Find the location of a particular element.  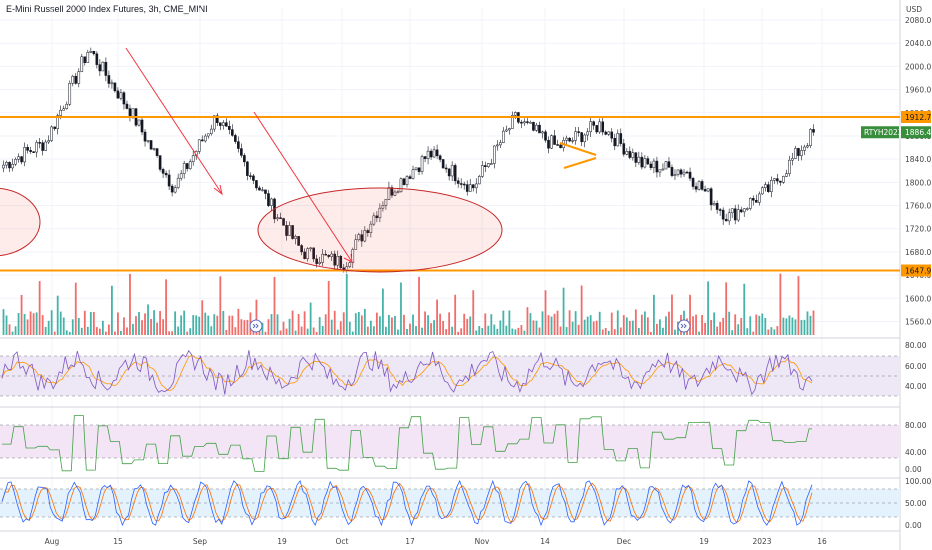

triangle-pattern is located at coordinates (578, 155).